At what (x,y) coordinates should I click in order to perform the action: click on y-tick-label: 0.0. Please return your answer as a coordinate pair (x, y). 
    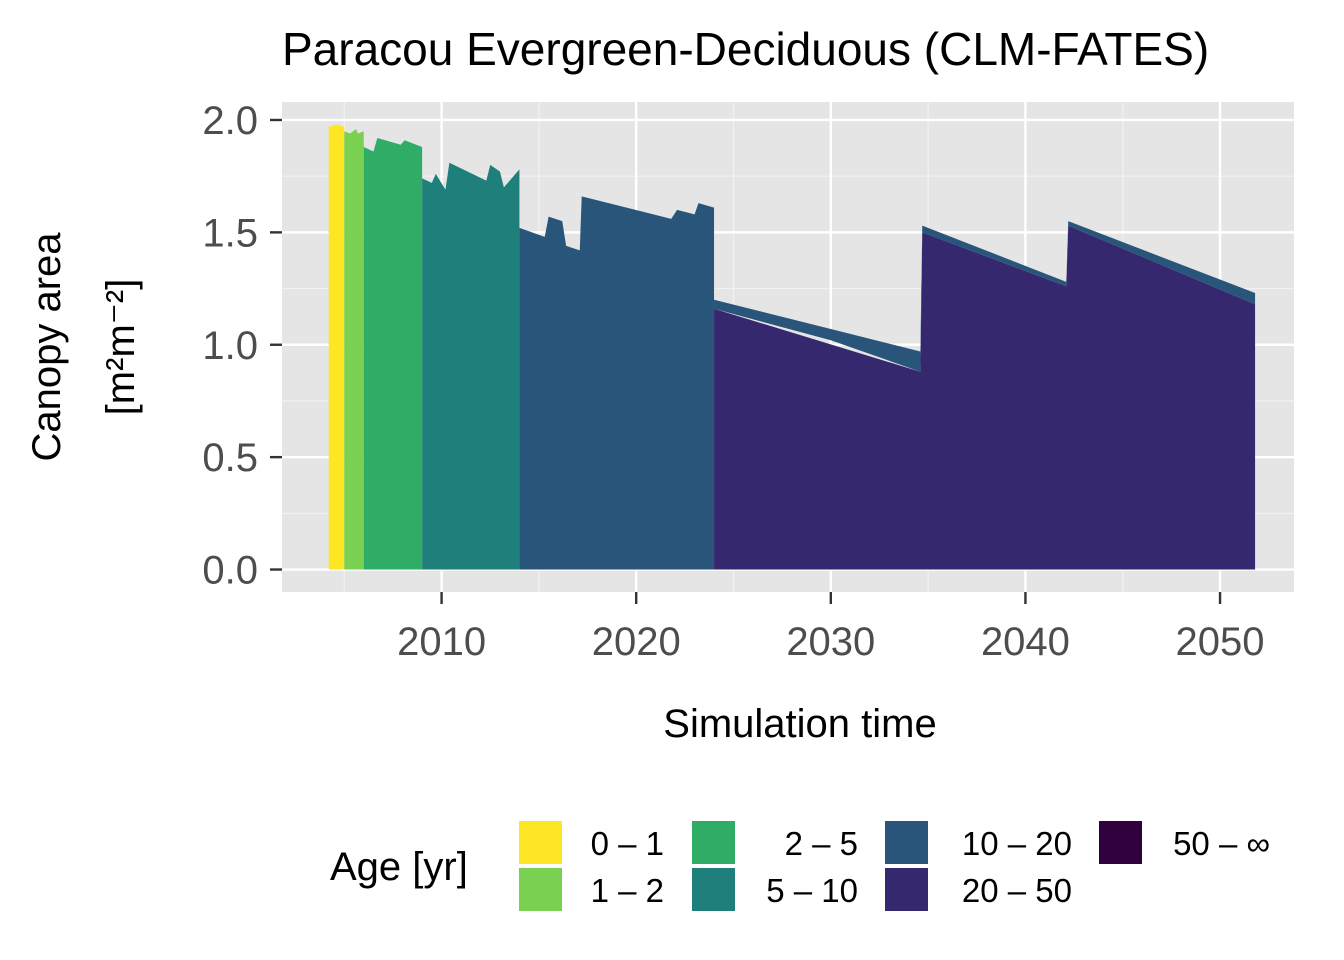
    Looking at the image, I should click on (230, 571).